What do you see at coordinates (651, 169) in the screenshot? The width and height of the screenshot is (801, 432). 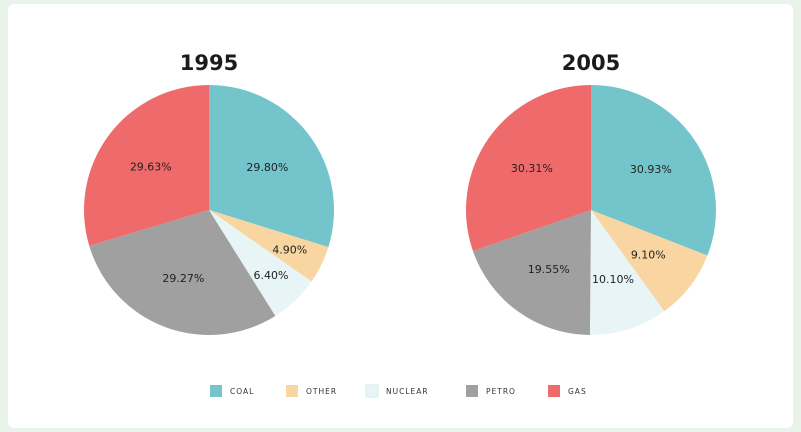 I see `slice-label-coal-2005: 30.93%` at bounding box center [651, 169].